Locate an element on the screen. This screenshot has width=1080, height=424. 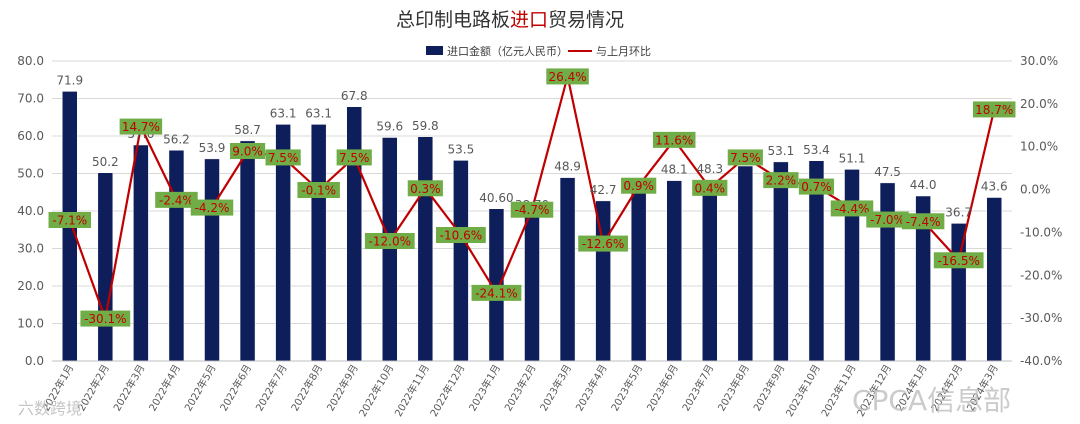
x-tick-label: 2023年10月 is located at coordinates (803, 390).